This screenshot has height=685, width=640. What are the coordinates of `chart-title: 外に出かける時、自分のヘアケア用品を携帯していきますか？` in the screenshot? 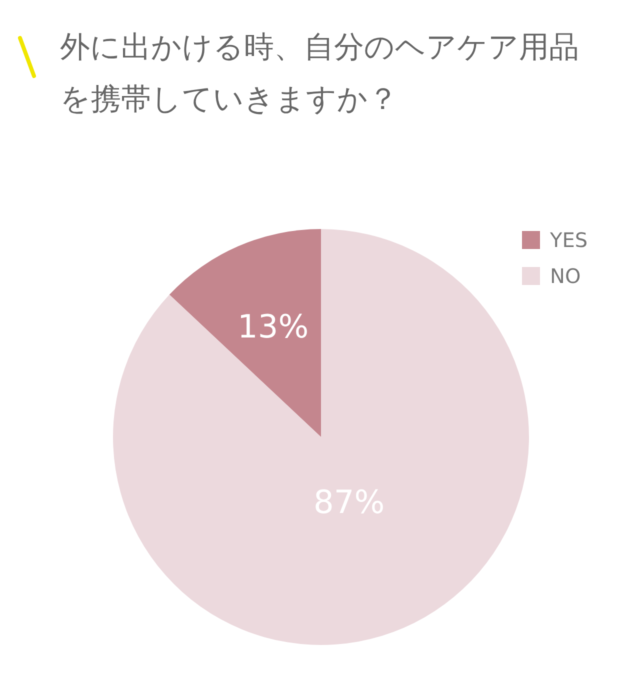 It's located at (320, 74).